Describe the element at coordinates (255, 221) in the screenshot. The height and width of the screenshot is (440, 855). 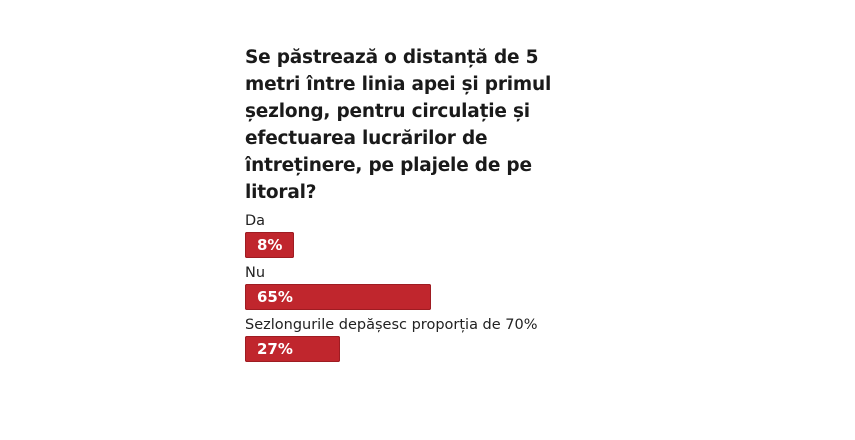
I see `option-label: Da` at that location.